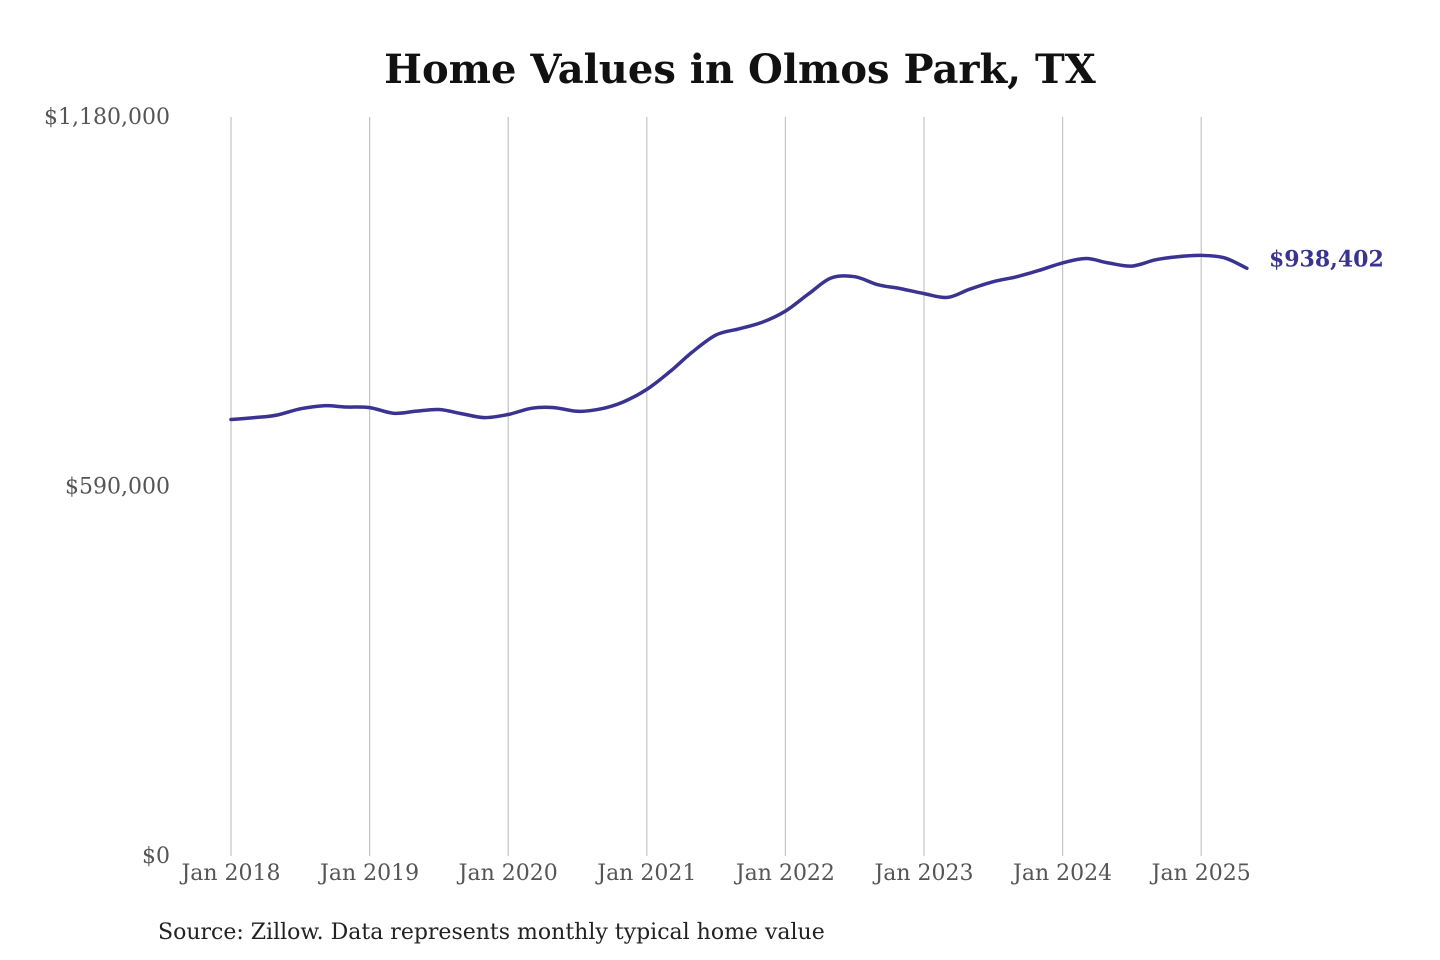 The width and height of the screenshot is (1440, 960). I want to click on x-tick-label: Jan 2023, so click(922, 873).